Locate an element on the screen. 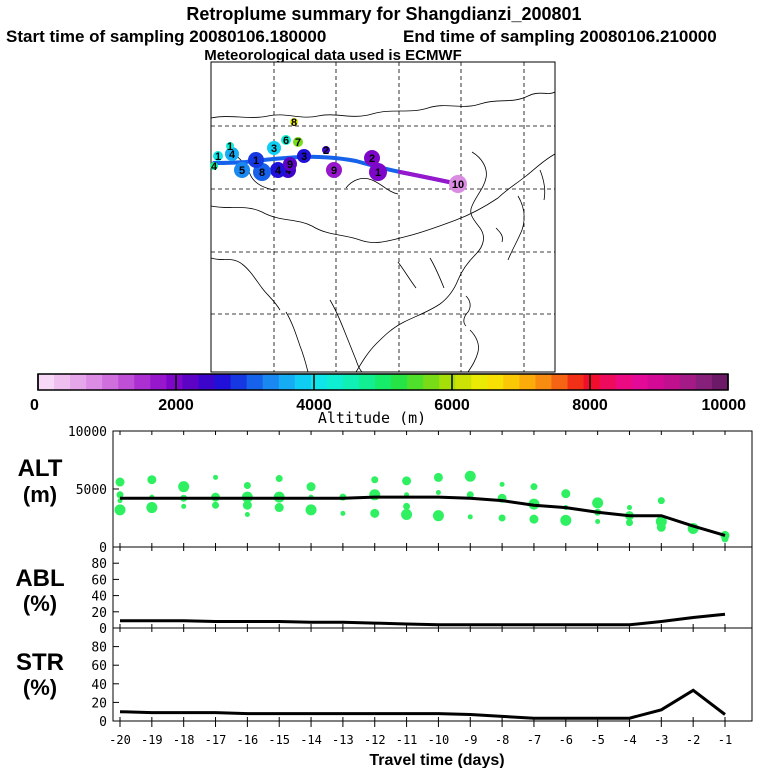 This screenshot has width=768, height=768. abl-ylabel-line2: (%) is located at coordinates (40, 603).